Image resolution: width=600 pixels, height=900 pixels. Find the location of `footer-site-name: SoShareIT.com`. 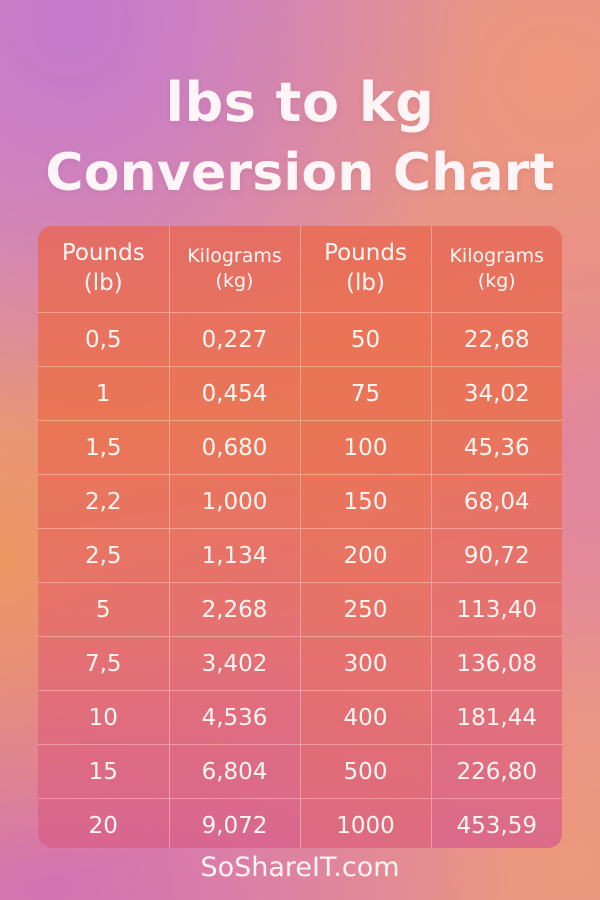

footer-site-name: SoShareIT.com is located at coordinates (300, 867).